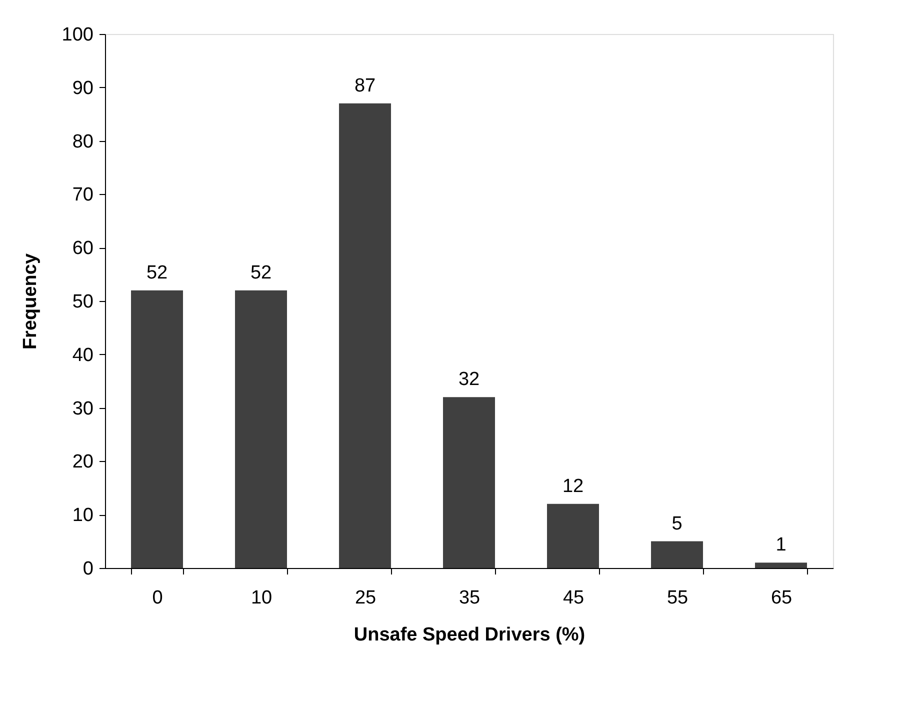  What do you see at coordinates (83, 462) in the screenshot?
I see `y-tick-label: 20` at bounding box center [83, 462].